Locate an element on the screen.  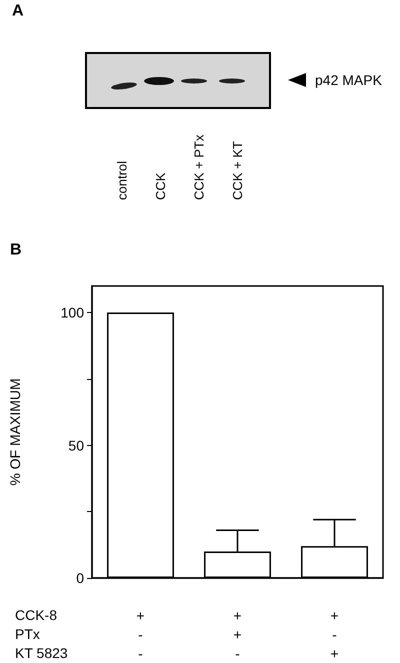
y-tick-label: 0 is located at coordinates (80, 578).